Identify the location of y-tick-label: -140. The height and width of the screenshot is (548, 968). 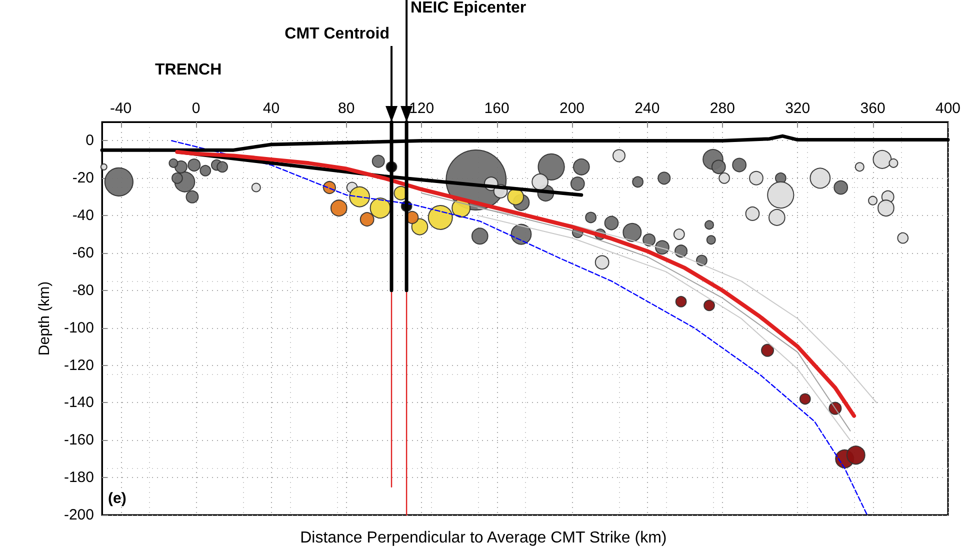
(79, 403).